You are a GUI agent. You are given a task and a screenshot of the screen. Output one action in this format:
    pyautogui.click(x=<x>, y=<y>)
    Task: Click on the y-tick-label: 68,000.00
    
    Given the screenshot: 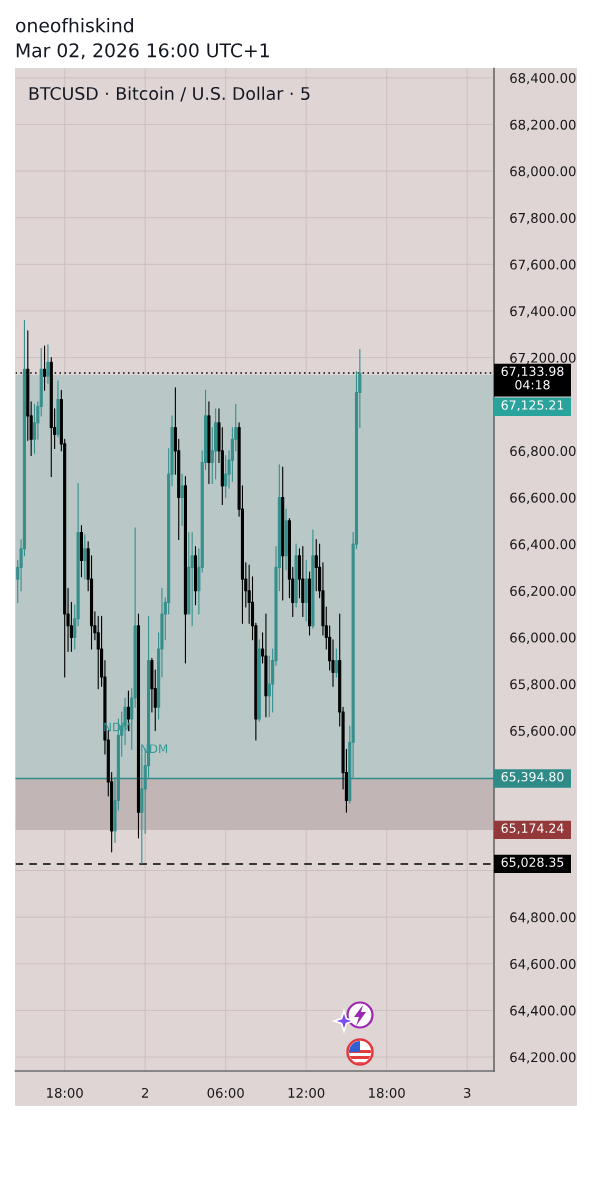 What is the action you would take?
    pyautogui.click(x=543, y=172)
    